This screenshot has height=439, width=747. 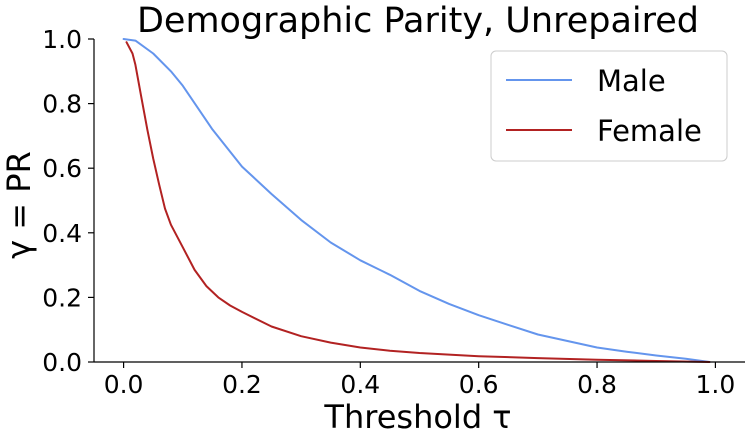 What do you see at coordinates (68, 201) in the screenshot?
I see `y-axis-ticks: 0.0 0.2 0.4 0.6 0.8 1.0` at bounding box center [68, 201].